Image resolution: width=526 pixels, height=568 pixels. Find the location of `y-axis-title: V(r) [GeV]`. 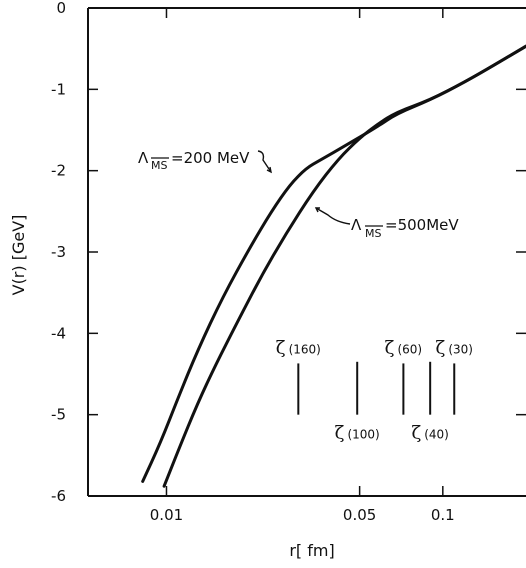

y-axis-title: V(r) [GeV] is located at coordinates (18, 255).